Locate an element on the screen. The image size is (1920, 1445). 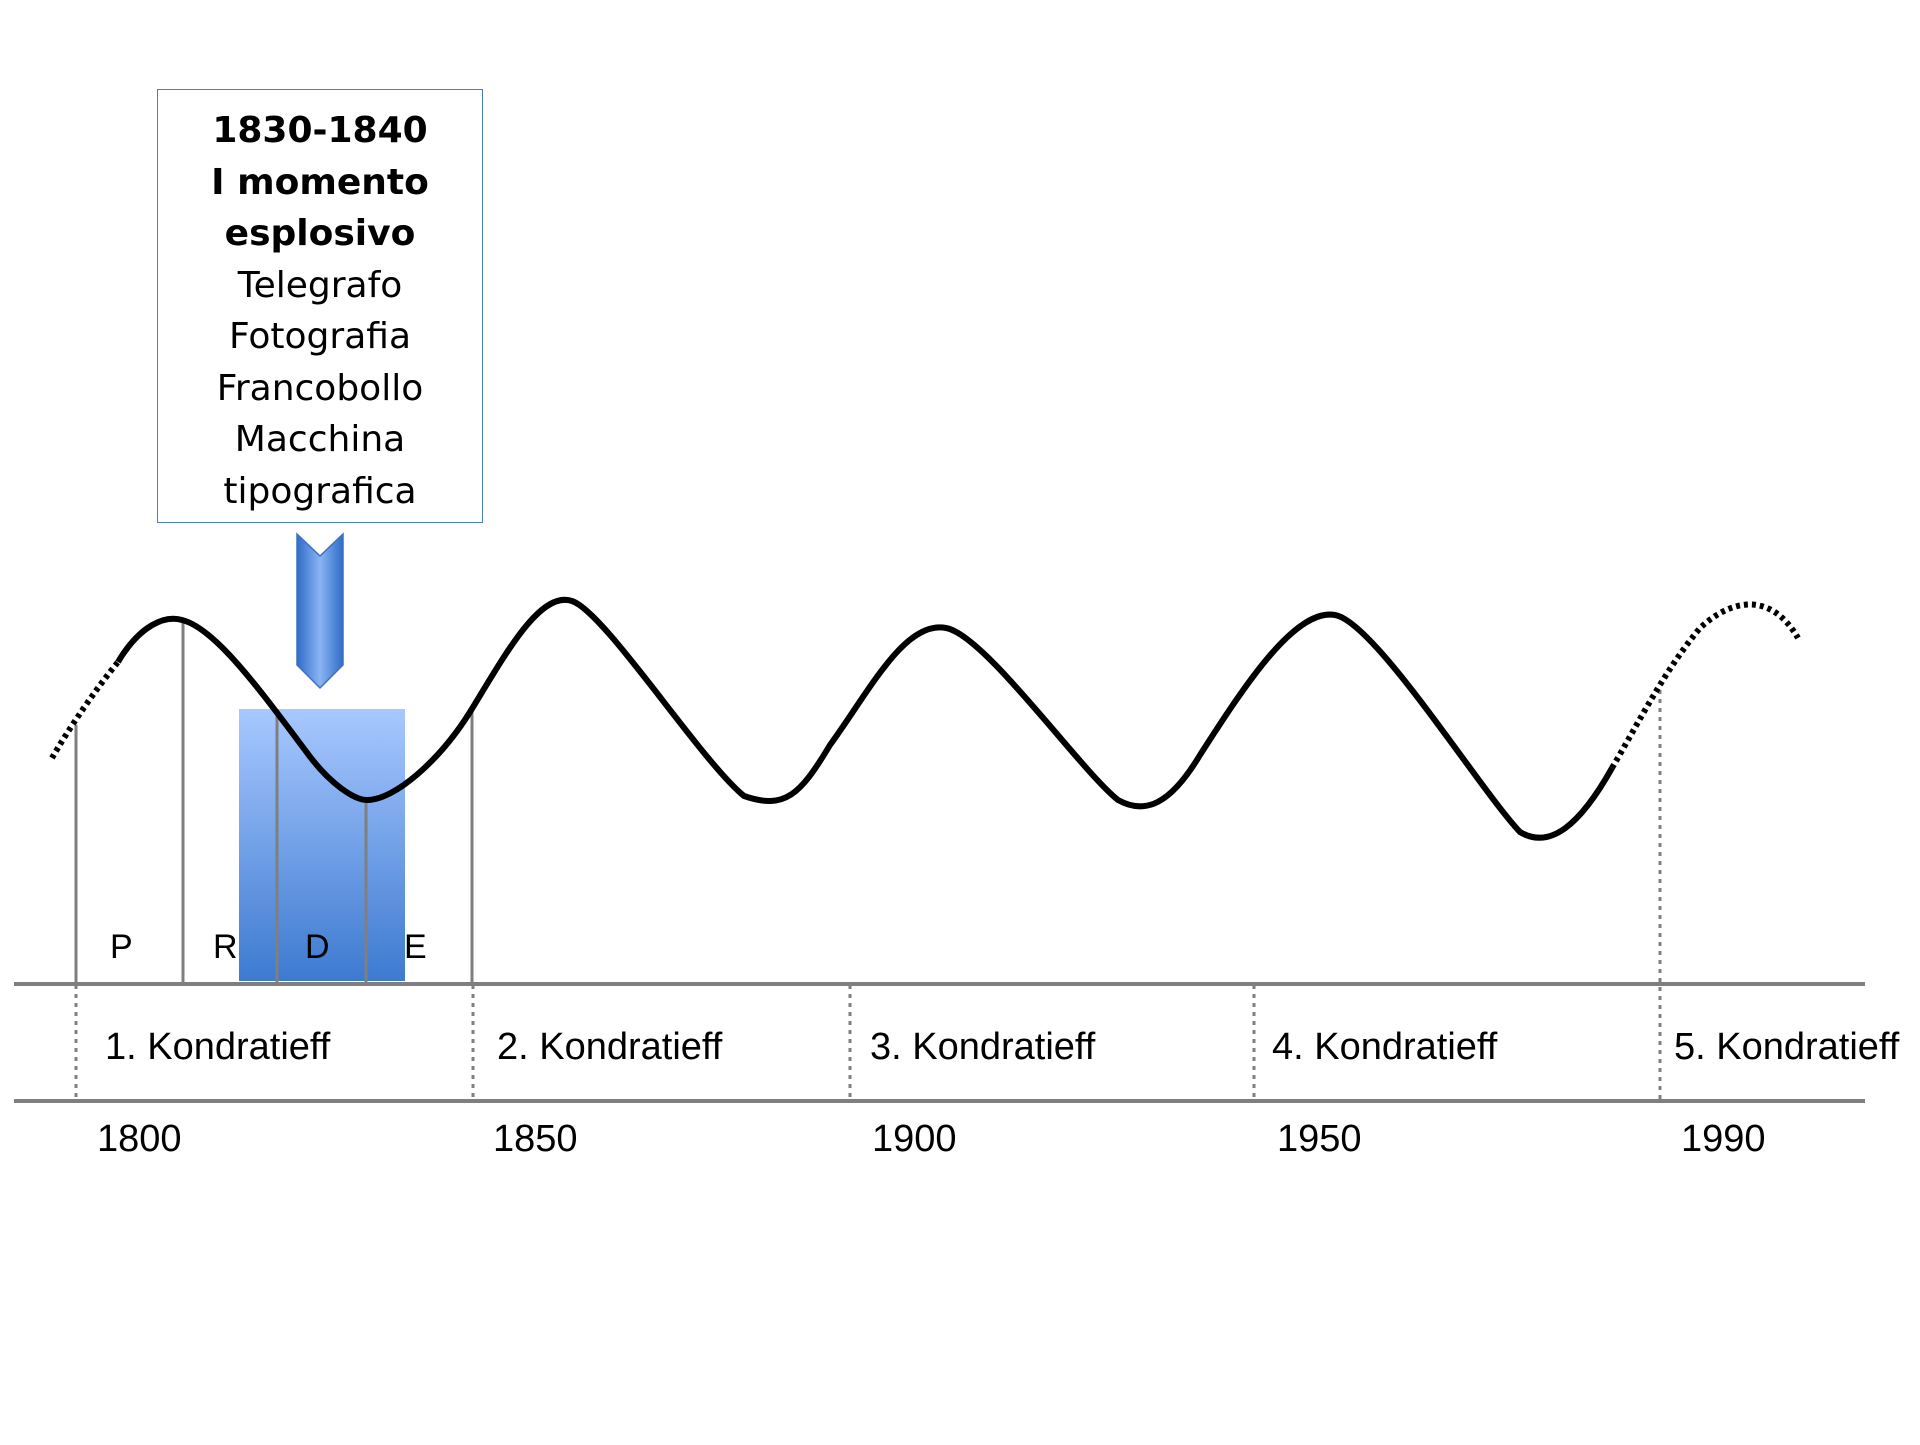
phase-label: E is located at coordinates (415, 947).